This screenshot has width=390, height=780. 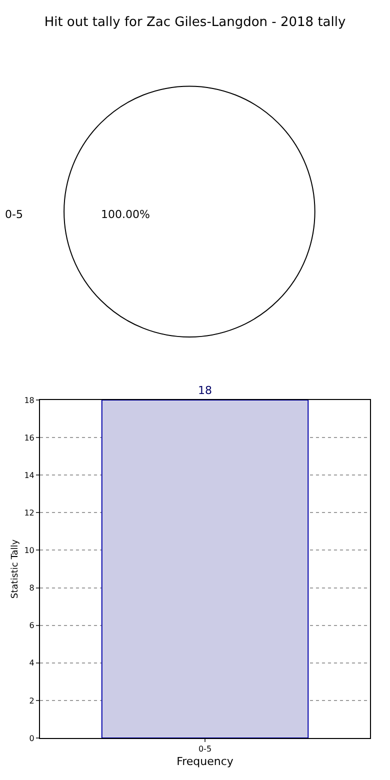 I want to click on y-tick-label: 8, so click(x=31, y=588).